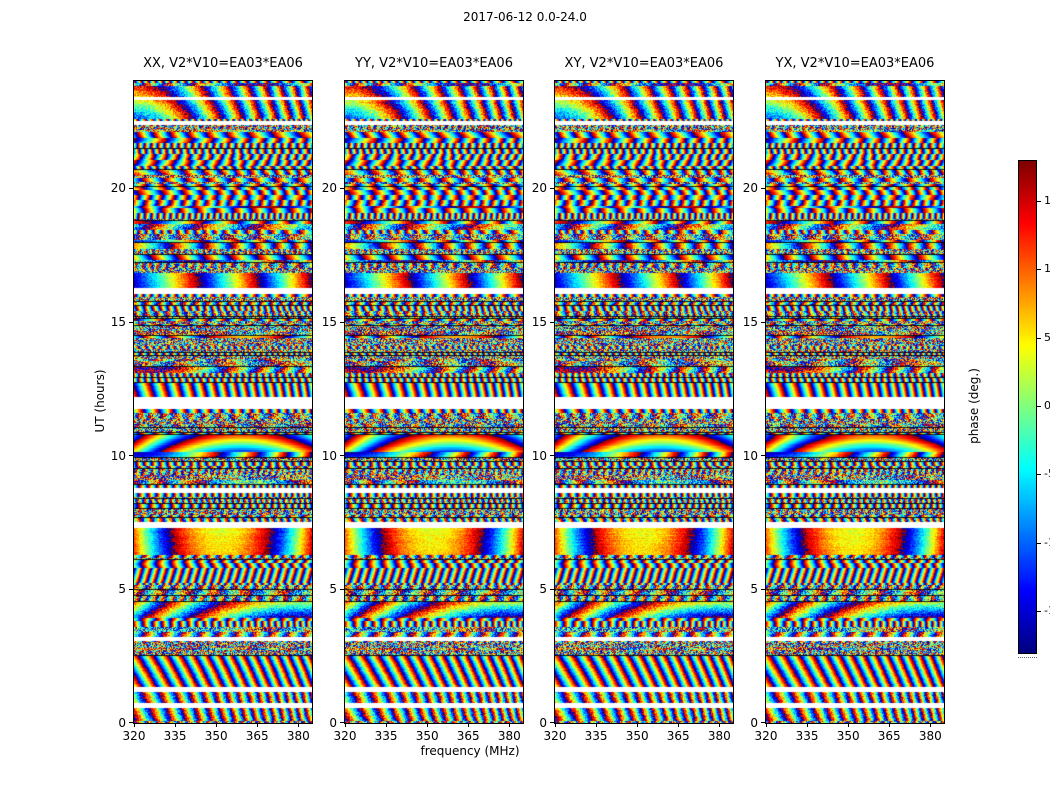  Describe the element at coordinates (1047, 474) in the screenshot. I see `colorbar-tick-label: -50` at that location.